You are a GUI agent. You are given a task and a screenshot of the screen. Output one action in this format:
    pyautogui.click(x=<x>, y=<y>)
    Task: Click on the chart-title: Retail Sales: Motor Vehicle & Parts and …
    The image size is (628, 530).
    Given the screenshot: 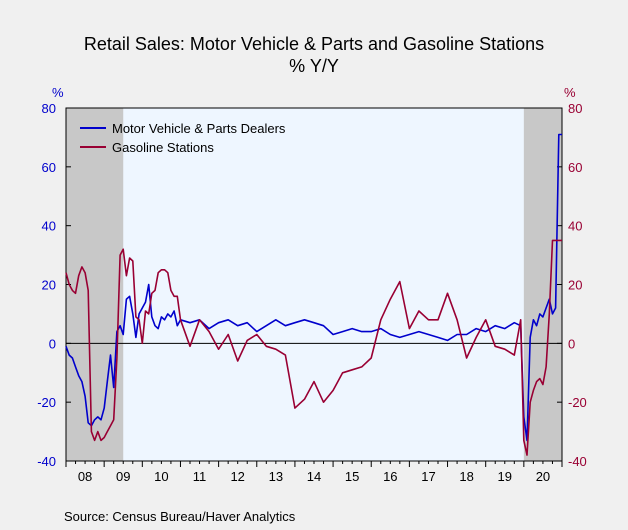 What is the action you would take?
    pyautogui.click(x=314, y=44)
    